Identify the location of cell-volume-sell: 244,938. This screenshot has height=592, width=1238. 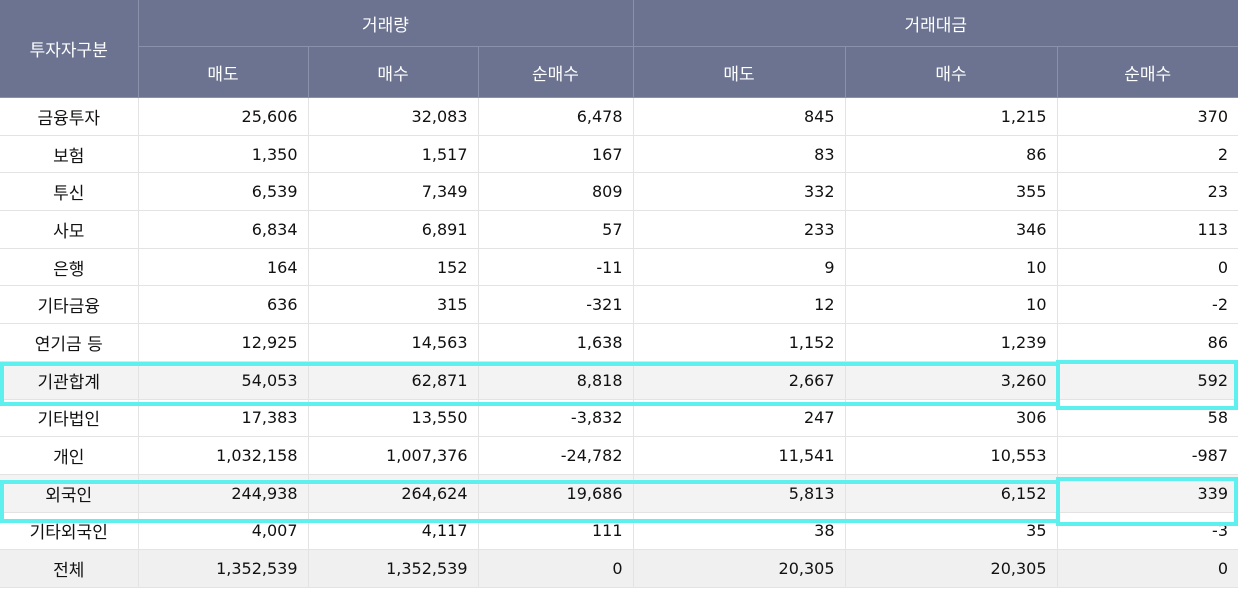
(223, 493).